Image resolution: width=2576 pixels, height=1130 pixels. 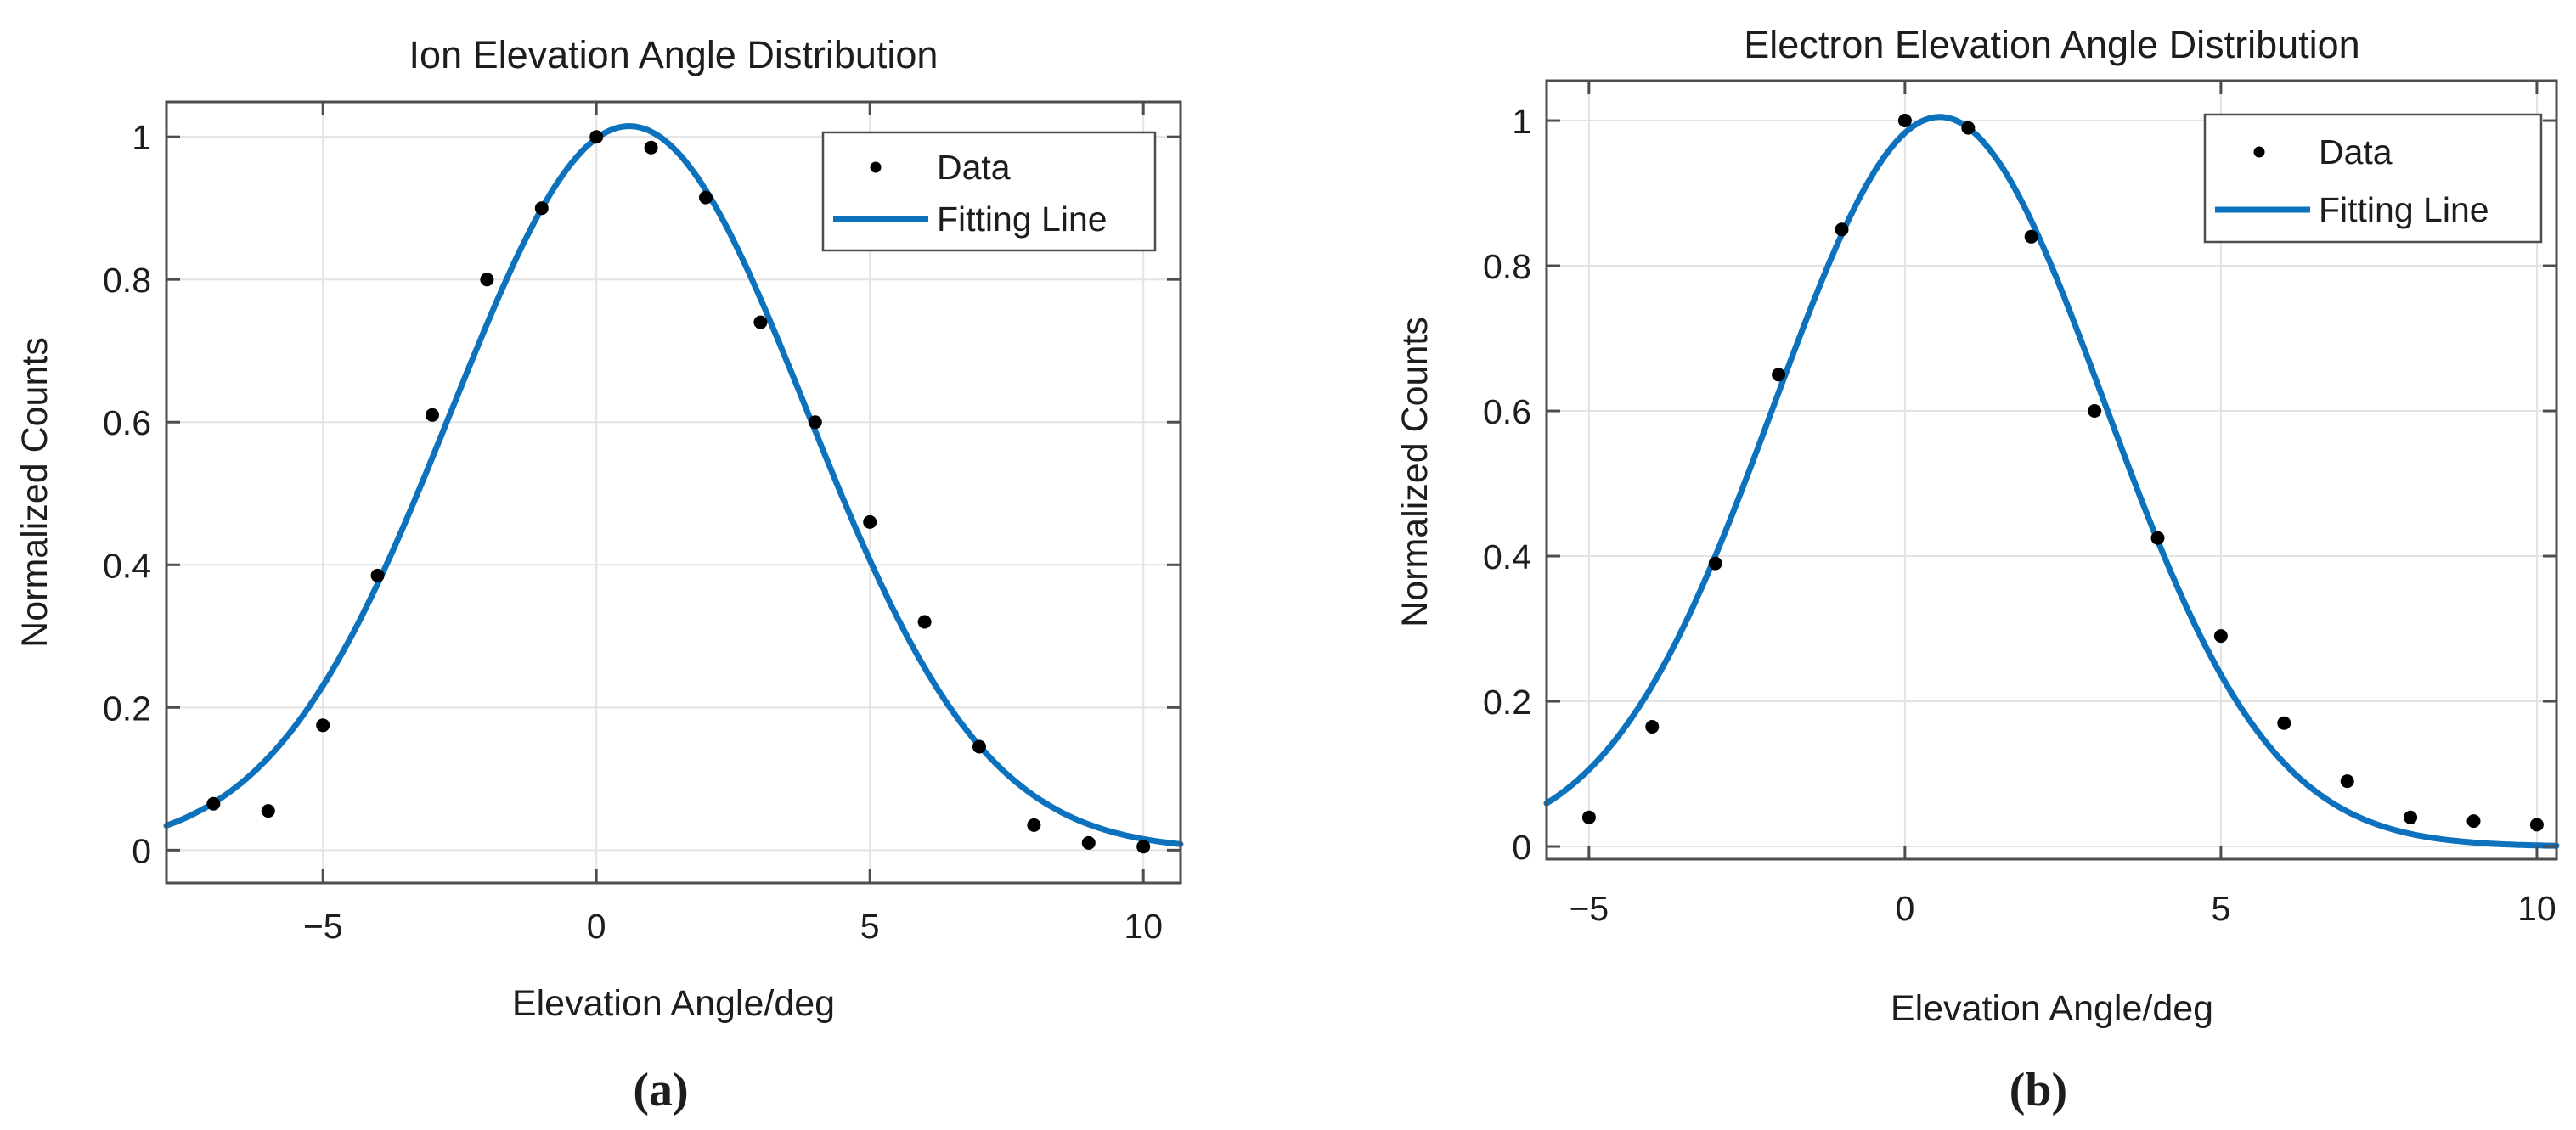 I want to click on subfigure-caption-a: (a), so click(x=660, y=1090).